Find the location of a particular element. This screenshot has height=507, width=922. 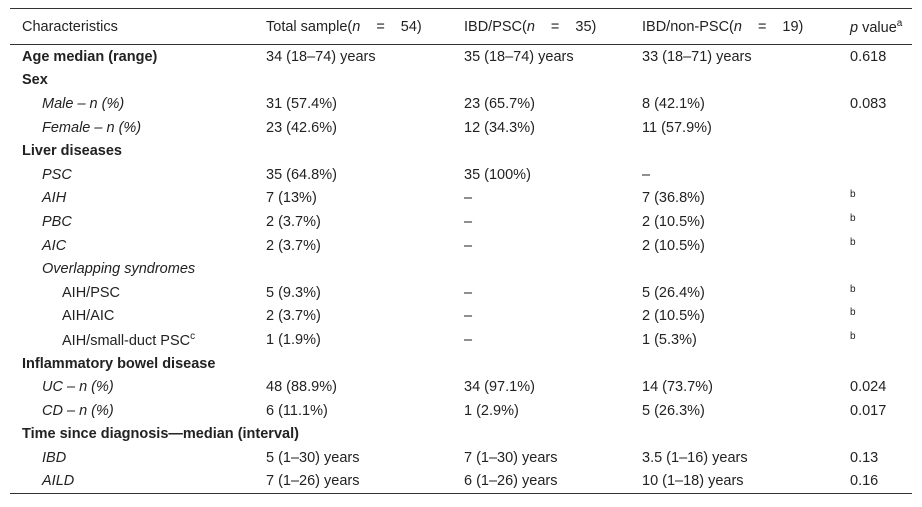

row-label: CD – n (%) is located at coordinates (132, 411).